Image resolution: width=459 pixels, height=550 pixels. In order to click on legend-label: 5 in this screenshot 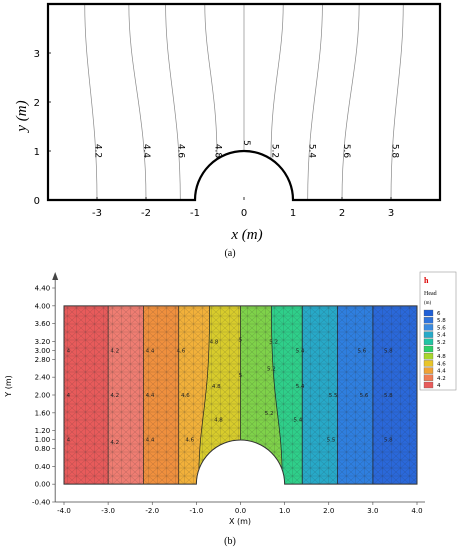, I will do `click(439, 350)`.